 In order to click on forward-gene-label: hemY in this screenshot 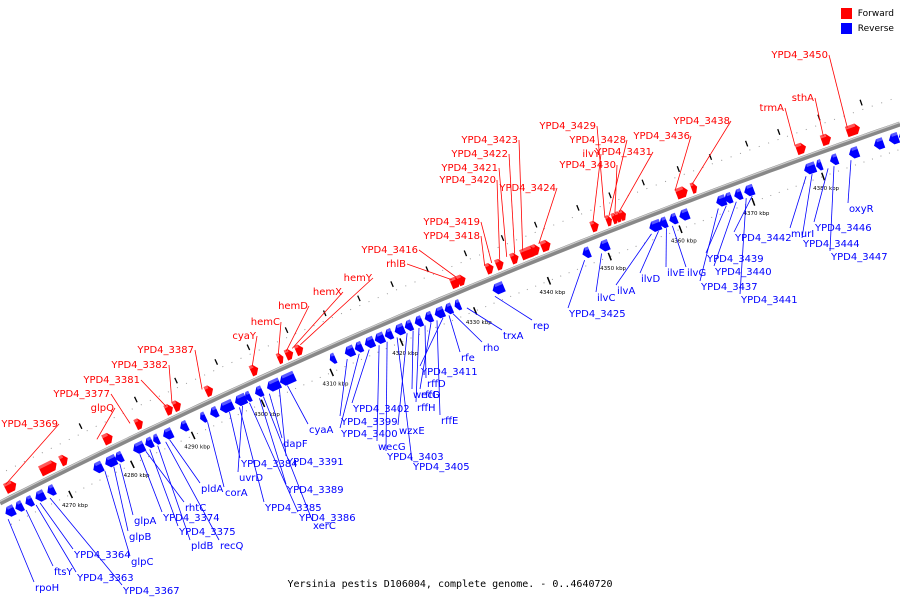, I will do `click(358, 278)`.